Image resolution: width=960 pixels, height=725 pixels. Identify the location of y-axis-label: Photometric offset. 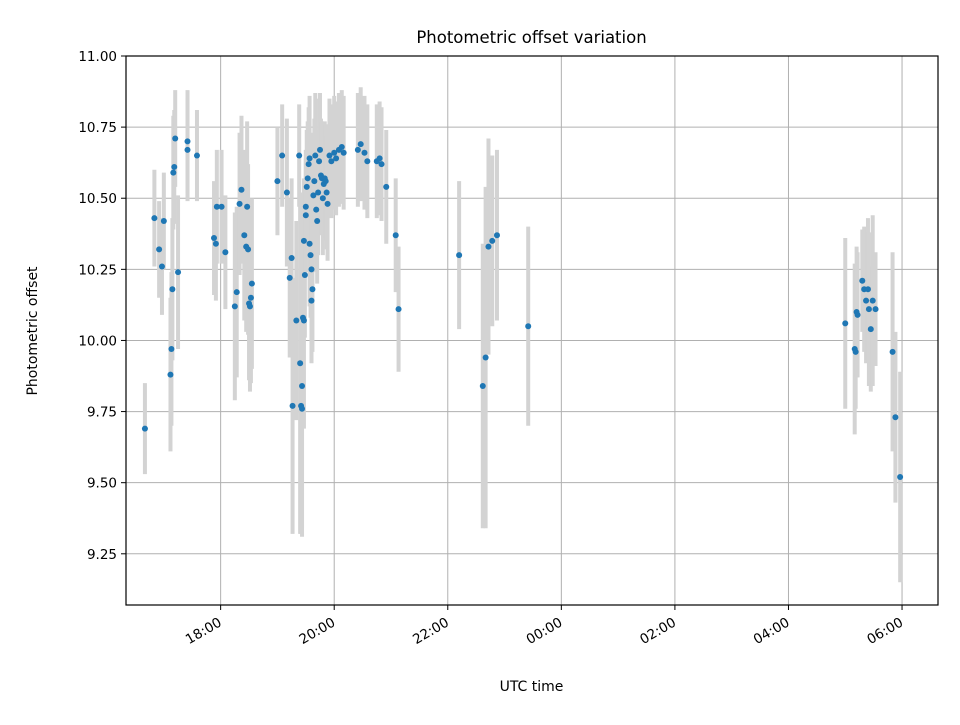
(33, 331).